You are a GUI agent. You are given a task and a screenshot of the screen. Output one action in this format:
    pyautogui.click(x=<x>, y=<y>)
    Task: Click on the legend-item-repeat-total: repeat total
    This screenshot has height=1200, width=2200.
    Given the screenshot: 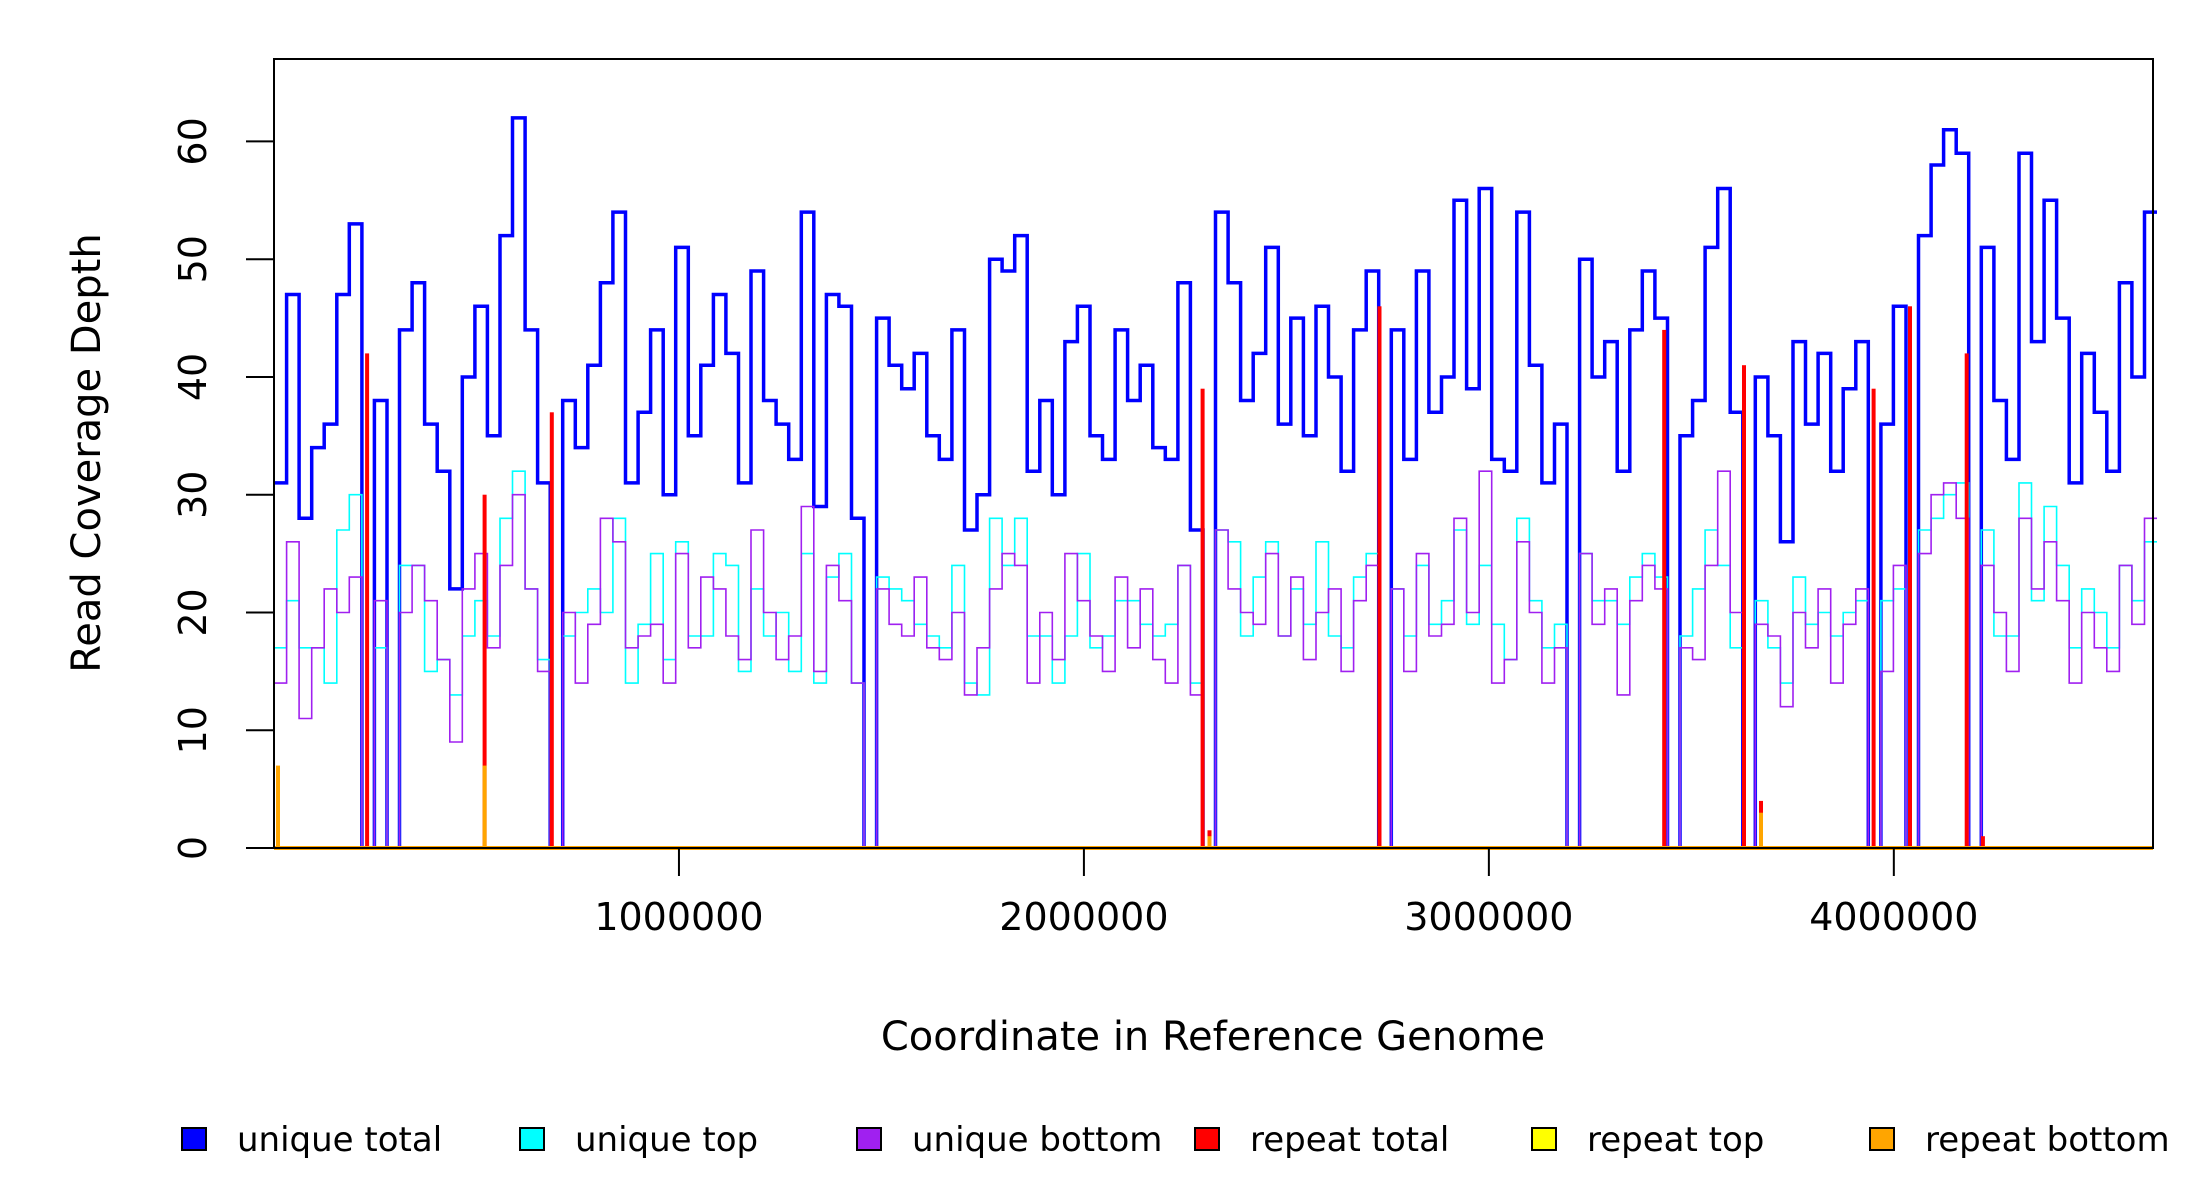 What is the action you would take?
    pyautogui.click(x=1321, y=1140)
    